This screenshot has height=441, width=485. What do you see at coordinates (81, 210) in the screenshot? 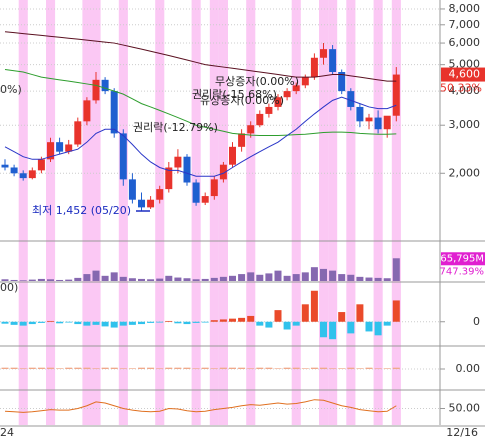
I see `annotation: 최저 1,452 (05/20)` at bounding box center [81, 210].